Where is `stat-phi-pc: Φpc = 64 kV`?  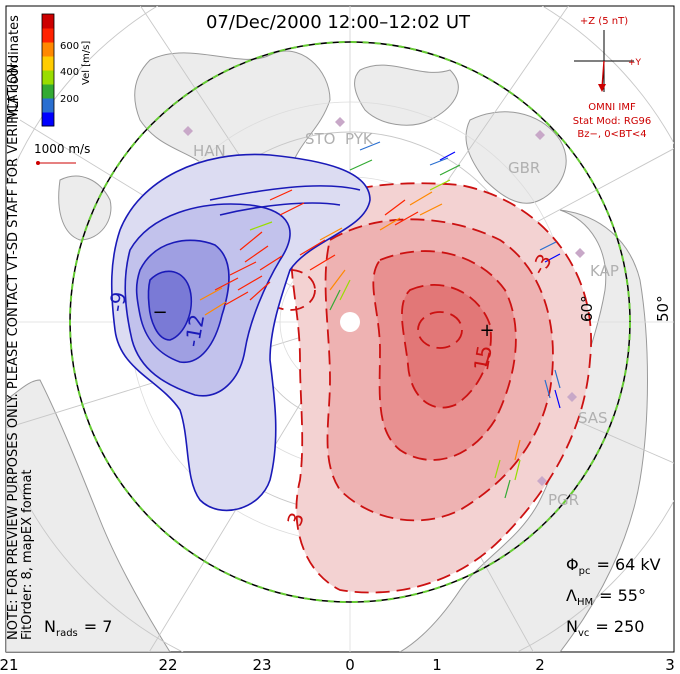 stat-phi-pc: Φpc = 64 kV is located at coordinates (613, 566).